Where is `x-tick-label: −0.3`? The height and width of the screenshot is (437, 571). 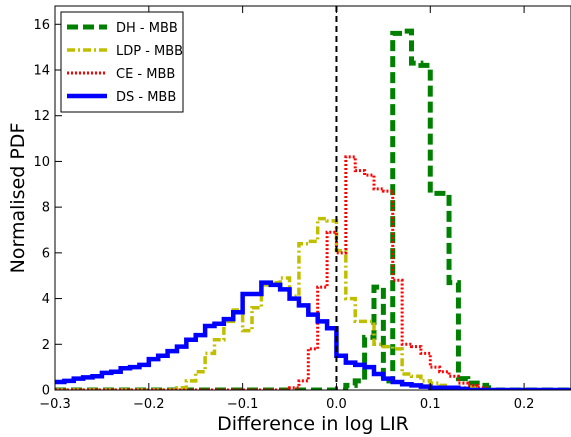
x-tick-label: −0.3 is located at coordinates (55, 404).